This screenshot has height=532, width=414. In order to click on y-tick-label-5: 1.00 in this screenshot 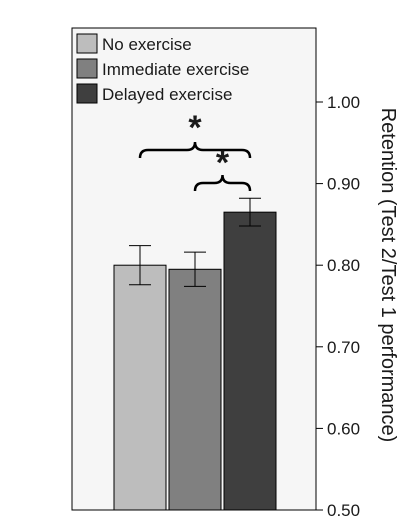, I will do `click(343, 102)`.